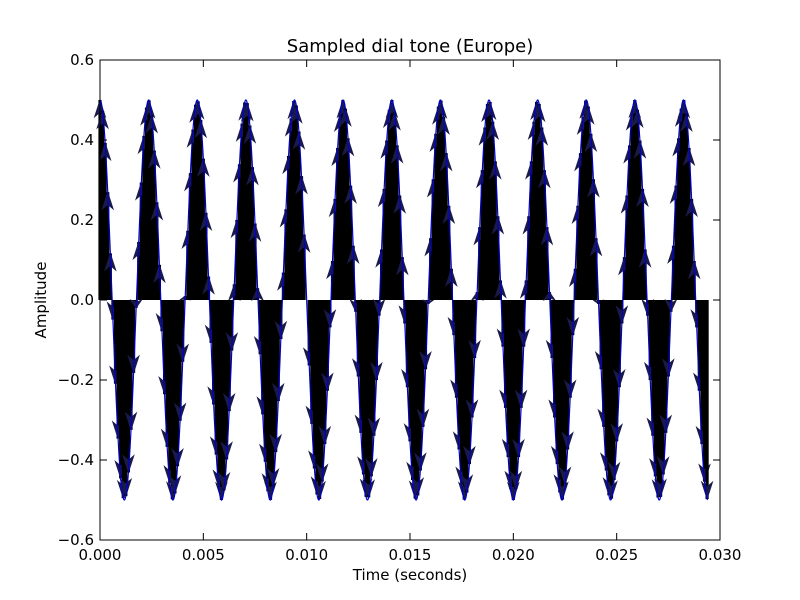  What do you see at coordinates (410, 555) in the screenshot?
I see `x-tick-label: 0.015` at bounding box center [410, 555].